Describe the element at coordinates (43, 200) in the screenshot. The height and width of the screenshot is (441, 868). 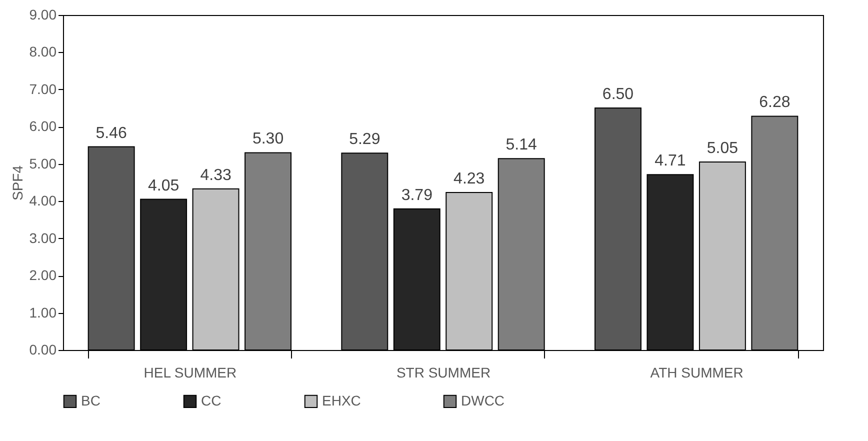
I see `y-tick-label: 4.00` at that location.